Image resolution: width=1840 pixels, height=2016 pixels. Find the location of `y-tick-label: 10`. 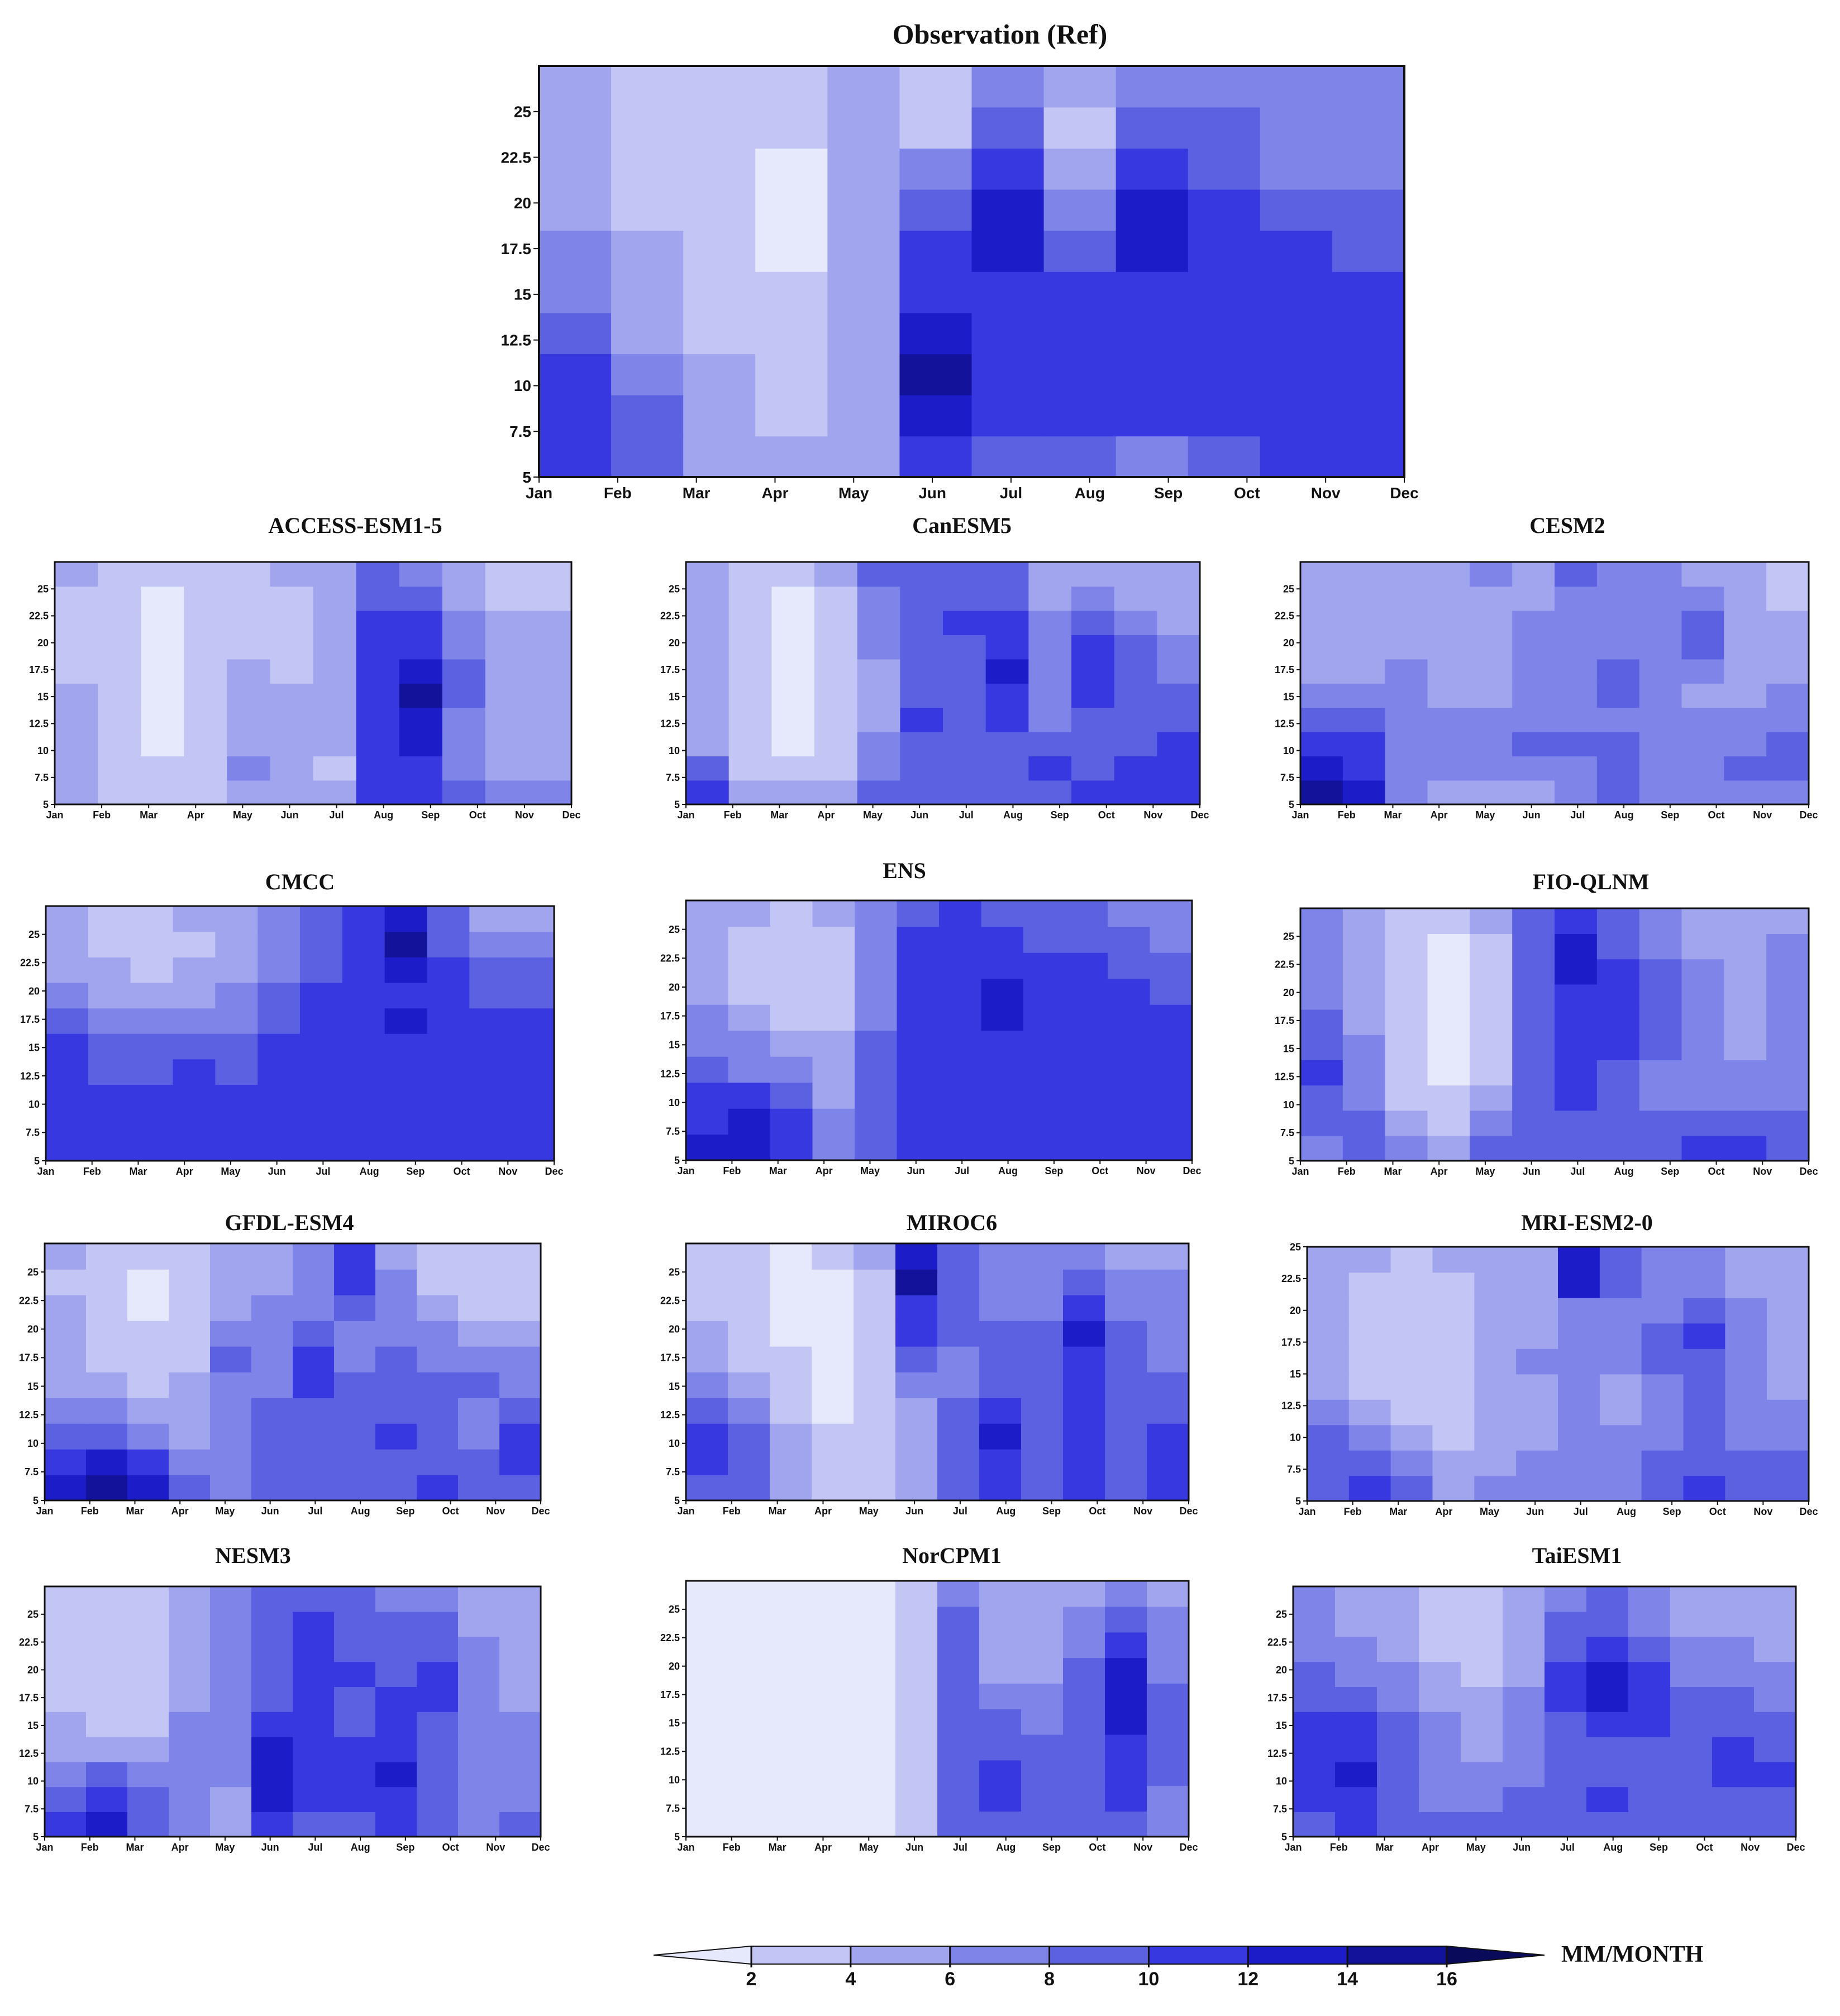

y-tick-label: 10 is located at coordinates (674, 750).